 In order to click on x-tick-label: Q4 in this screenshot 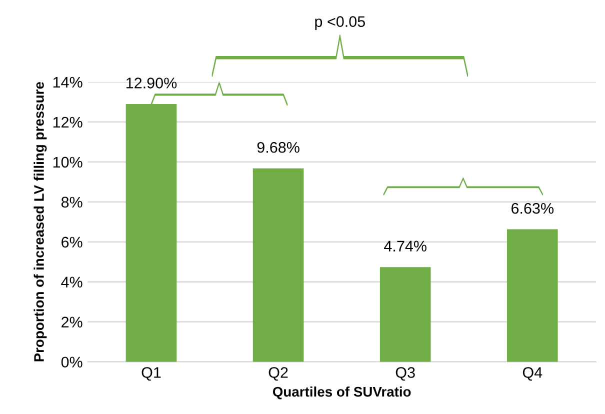, I will do `click(532, 374)`.